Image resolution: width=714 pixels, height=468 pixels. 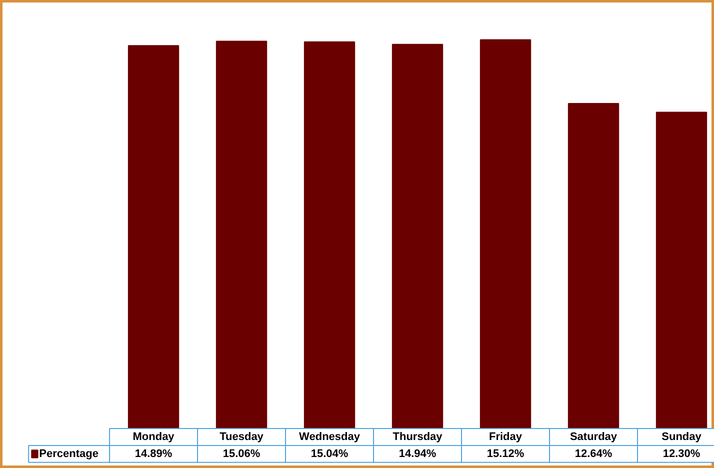 What do you see at coordinates (681, 454) in the screenshot?
I see `data-label: 12.30%` at bounding box center [681, 454].